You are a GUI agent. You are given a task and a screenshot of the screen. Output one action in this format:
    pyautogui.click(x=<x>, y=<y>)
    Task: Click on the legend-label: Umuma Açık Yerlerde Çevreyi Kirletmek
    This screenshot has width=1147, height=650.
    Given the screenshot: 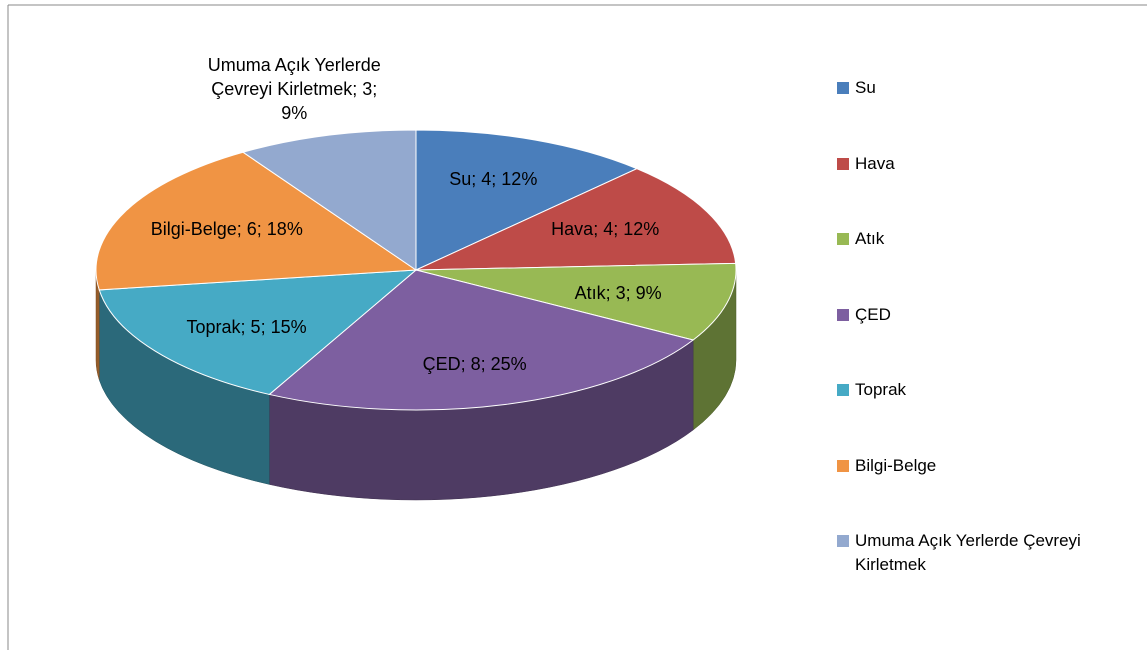 What is the action you would take?
    pyautogui.click(x=968, y=552)
    